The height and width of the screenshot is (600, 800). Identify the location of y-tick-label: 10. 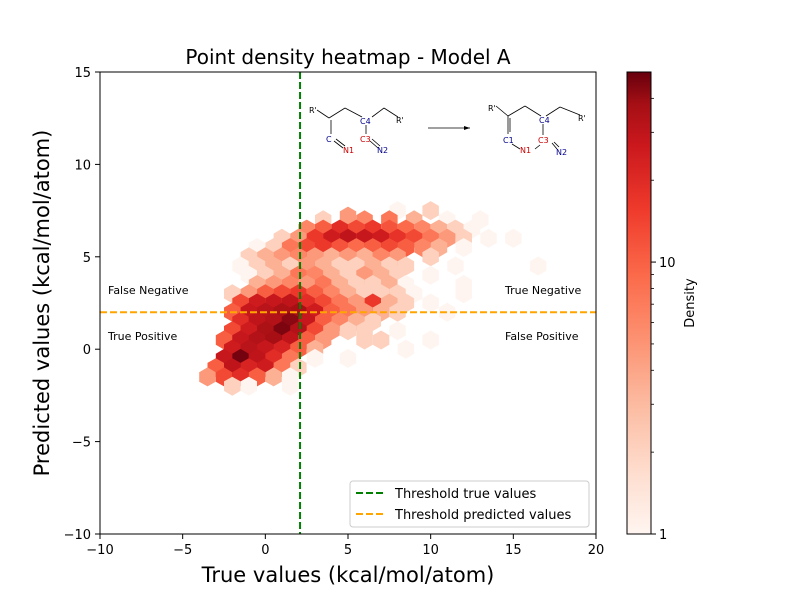
(82, 165).